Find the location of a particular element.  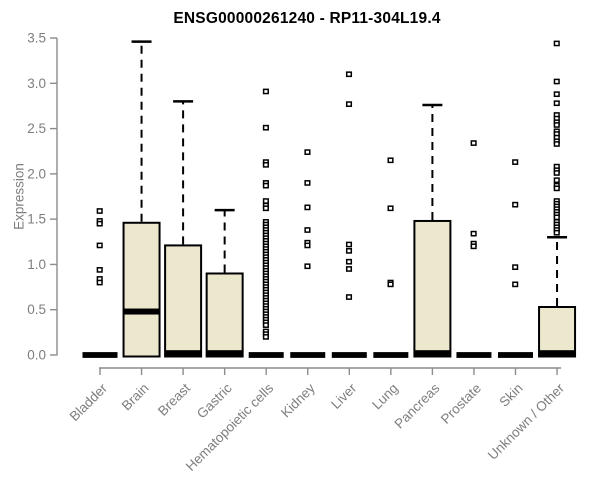

median-line-brain is located at coordinates (141, 311).